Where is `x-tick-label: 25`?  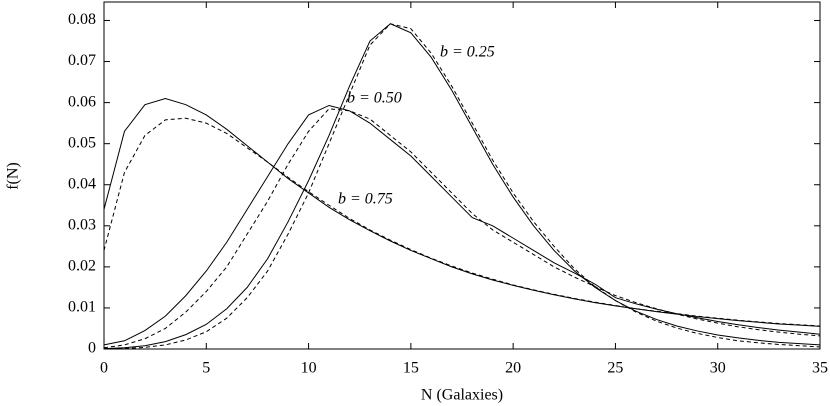
x-tick-label: 25 is located at coordinates (615, 368).